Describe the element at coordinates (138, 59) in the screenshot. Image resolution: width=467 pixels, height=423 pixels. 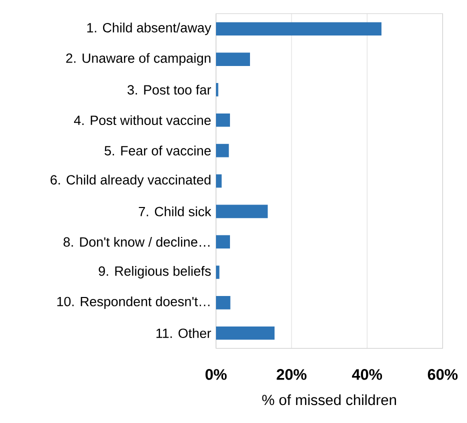
I see `y-tick-label: 2. Unaware of campaign` at that location.